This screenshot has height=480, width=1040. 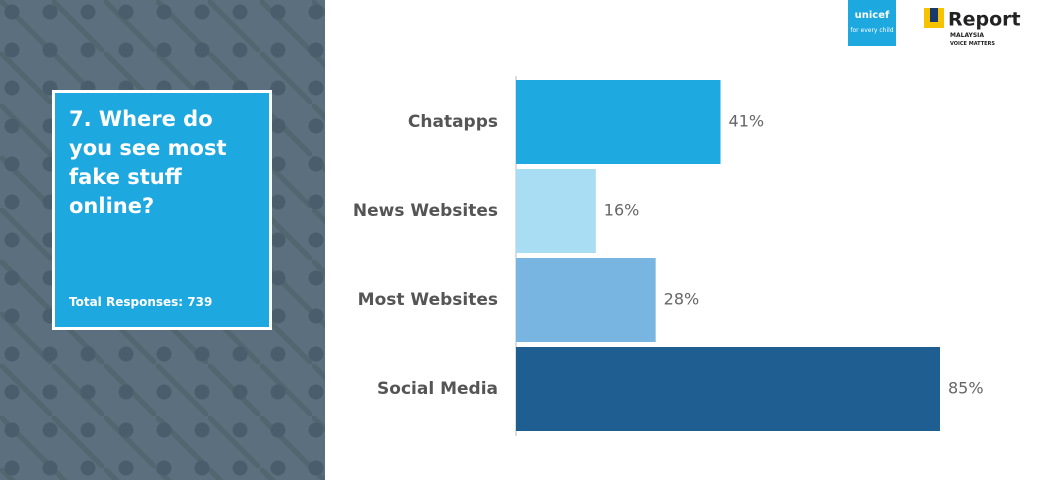 What do you see at coordinates (622, 210) in the screenshot?
I see `value-label: 16%` at bounding box center [622, 210].